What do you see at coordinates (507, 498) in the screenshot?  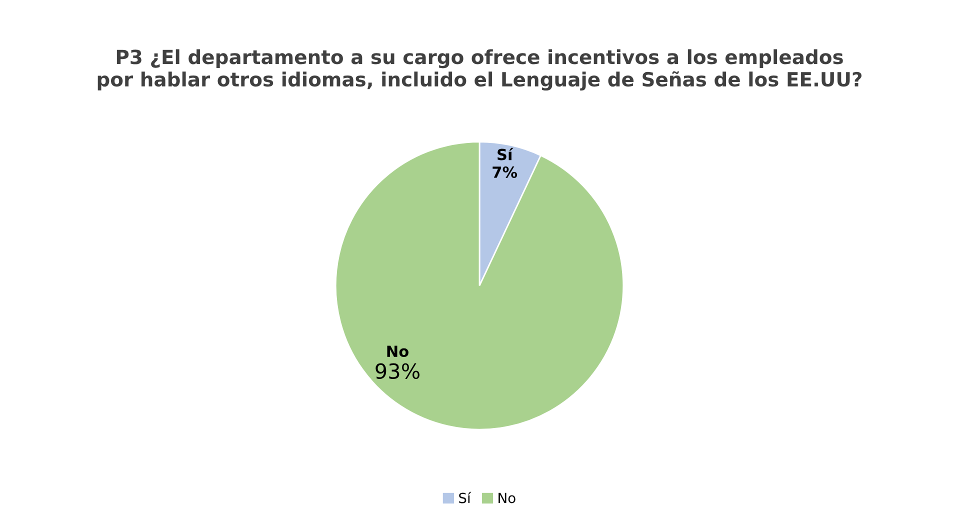 I see `legend-label: No` at bounding box center [507, 498].